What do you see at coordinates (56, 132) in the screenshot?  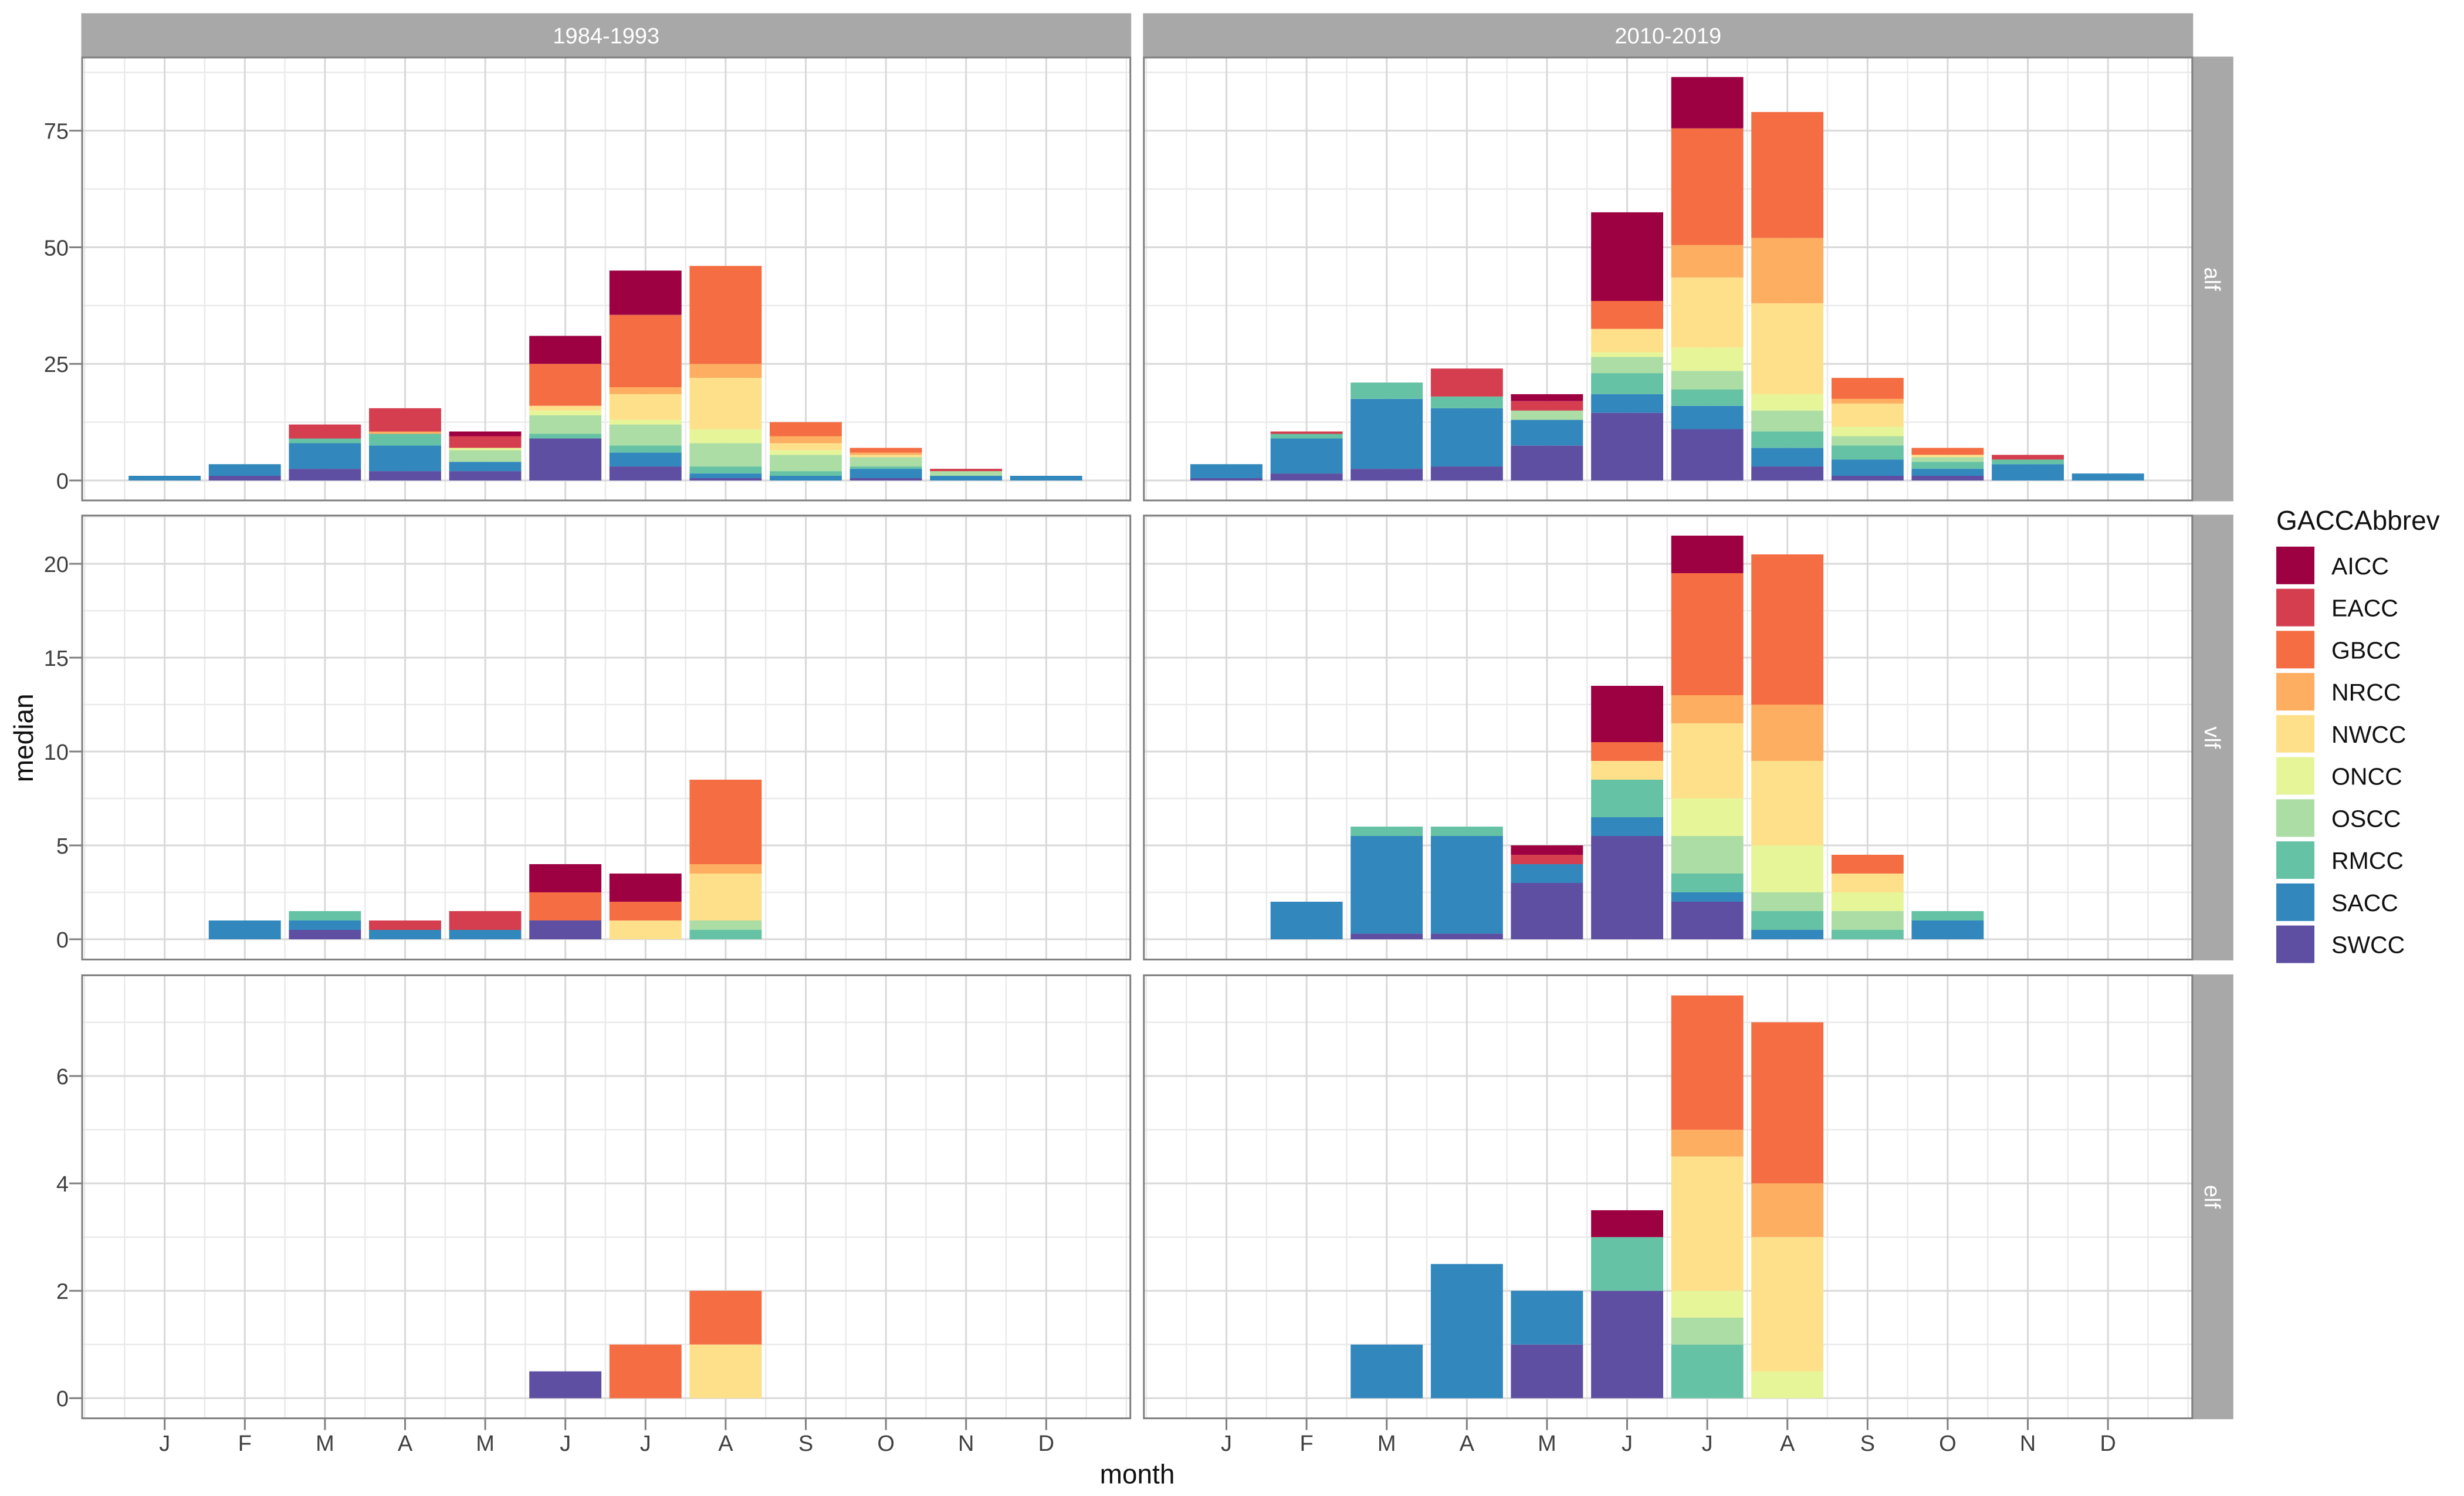 I see `svg-text: 75` at bounding box center [56, 132].